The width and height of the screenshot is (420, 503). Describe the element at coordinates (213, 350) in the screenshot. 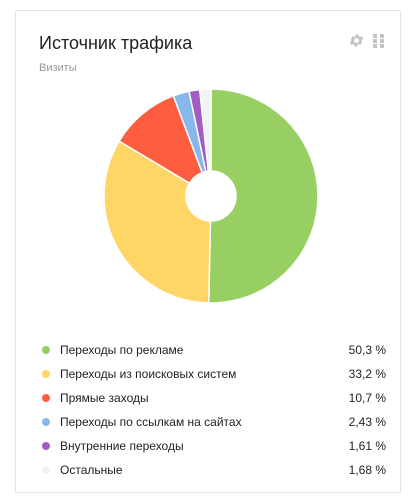

I see `legend-item: Переходы по рекламе 50,3 %` at that location.